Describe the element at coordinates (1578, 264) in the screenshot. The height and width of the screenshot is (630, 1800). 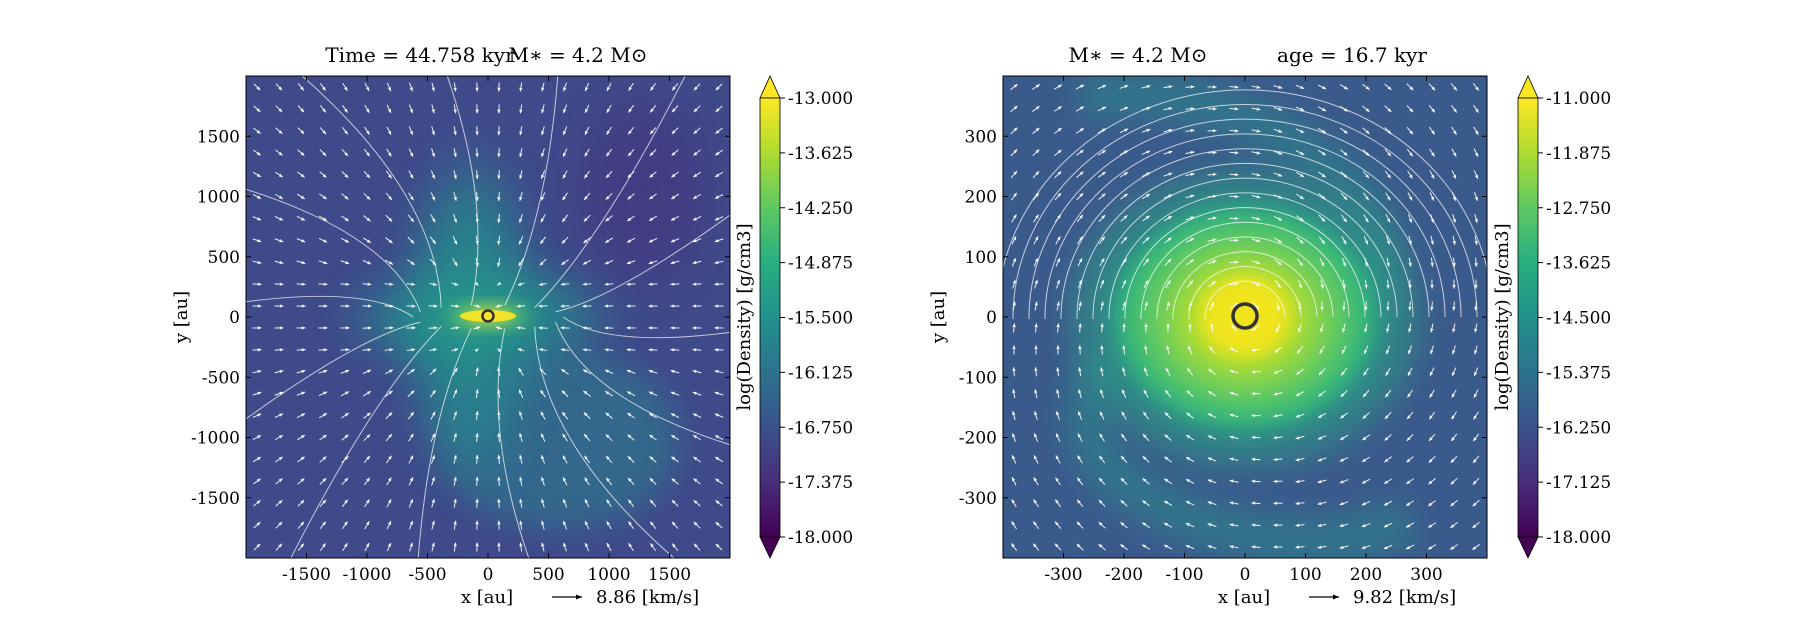
I see `colorbar-tick-label: -13.625` at that location.